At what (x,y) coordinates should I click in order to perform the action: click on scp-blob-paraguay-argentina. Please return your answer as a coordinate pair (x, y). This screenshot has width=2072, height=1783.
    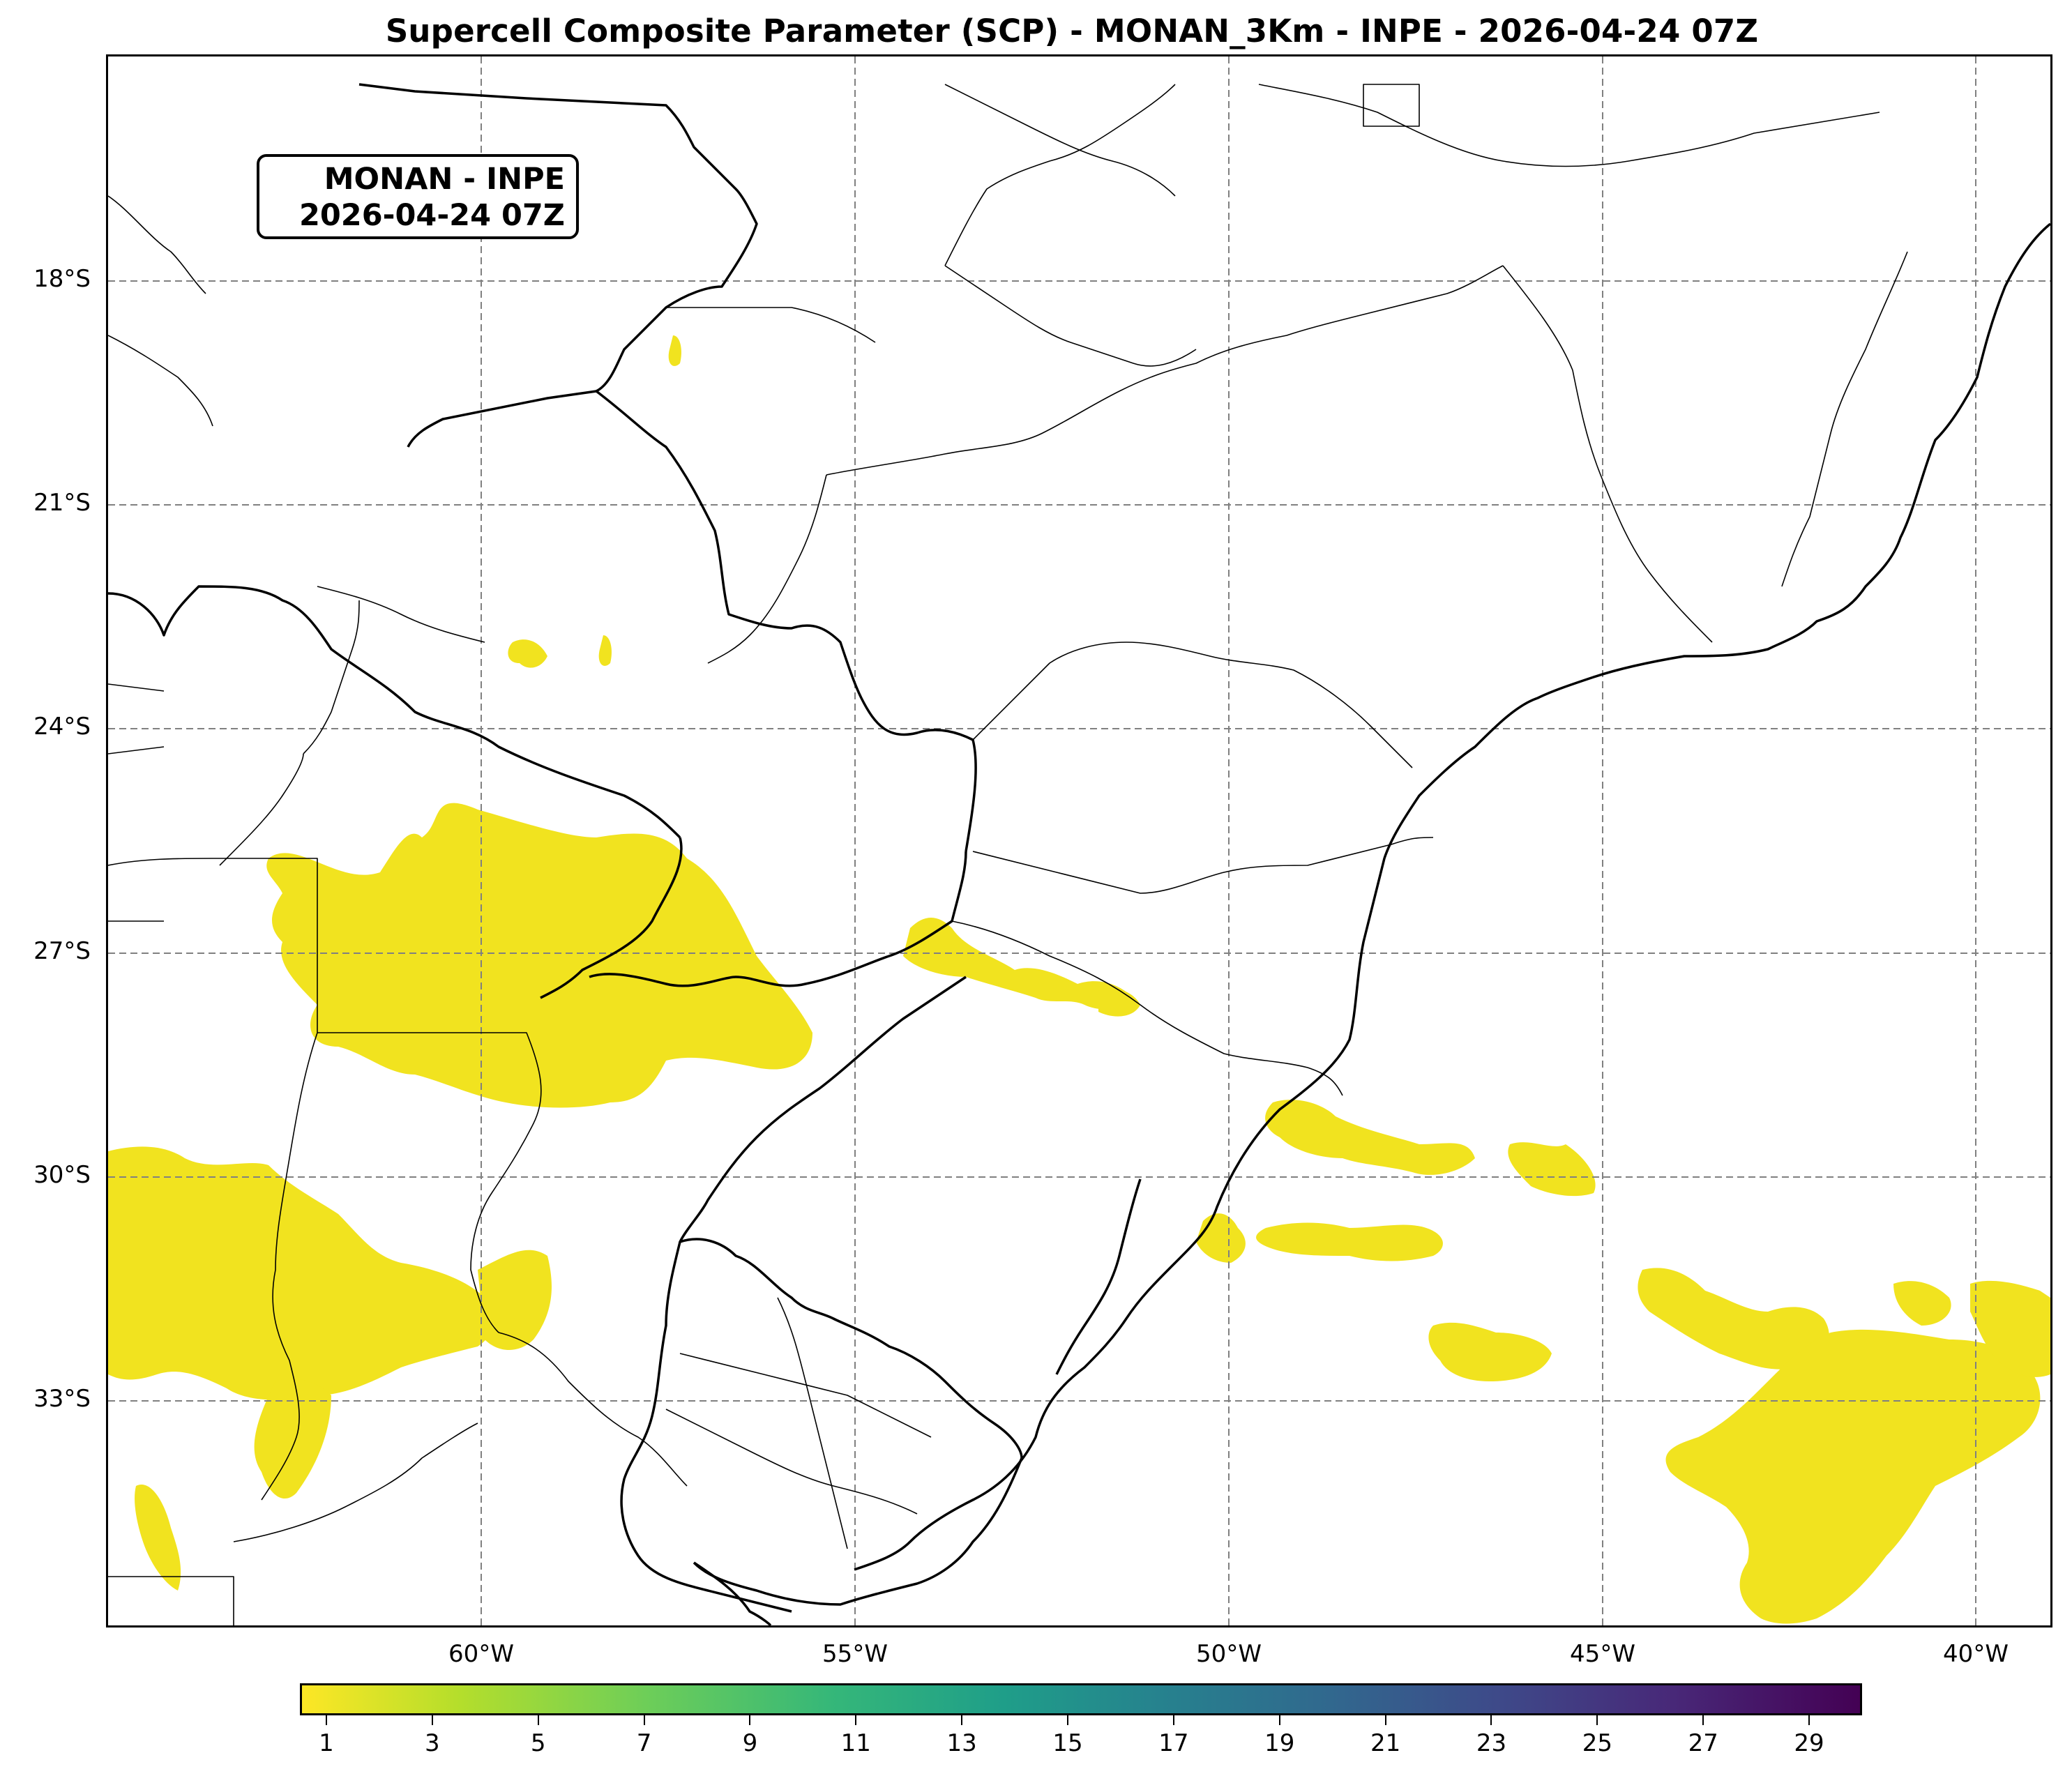
    Looking at the image, I should click on (539, 955).